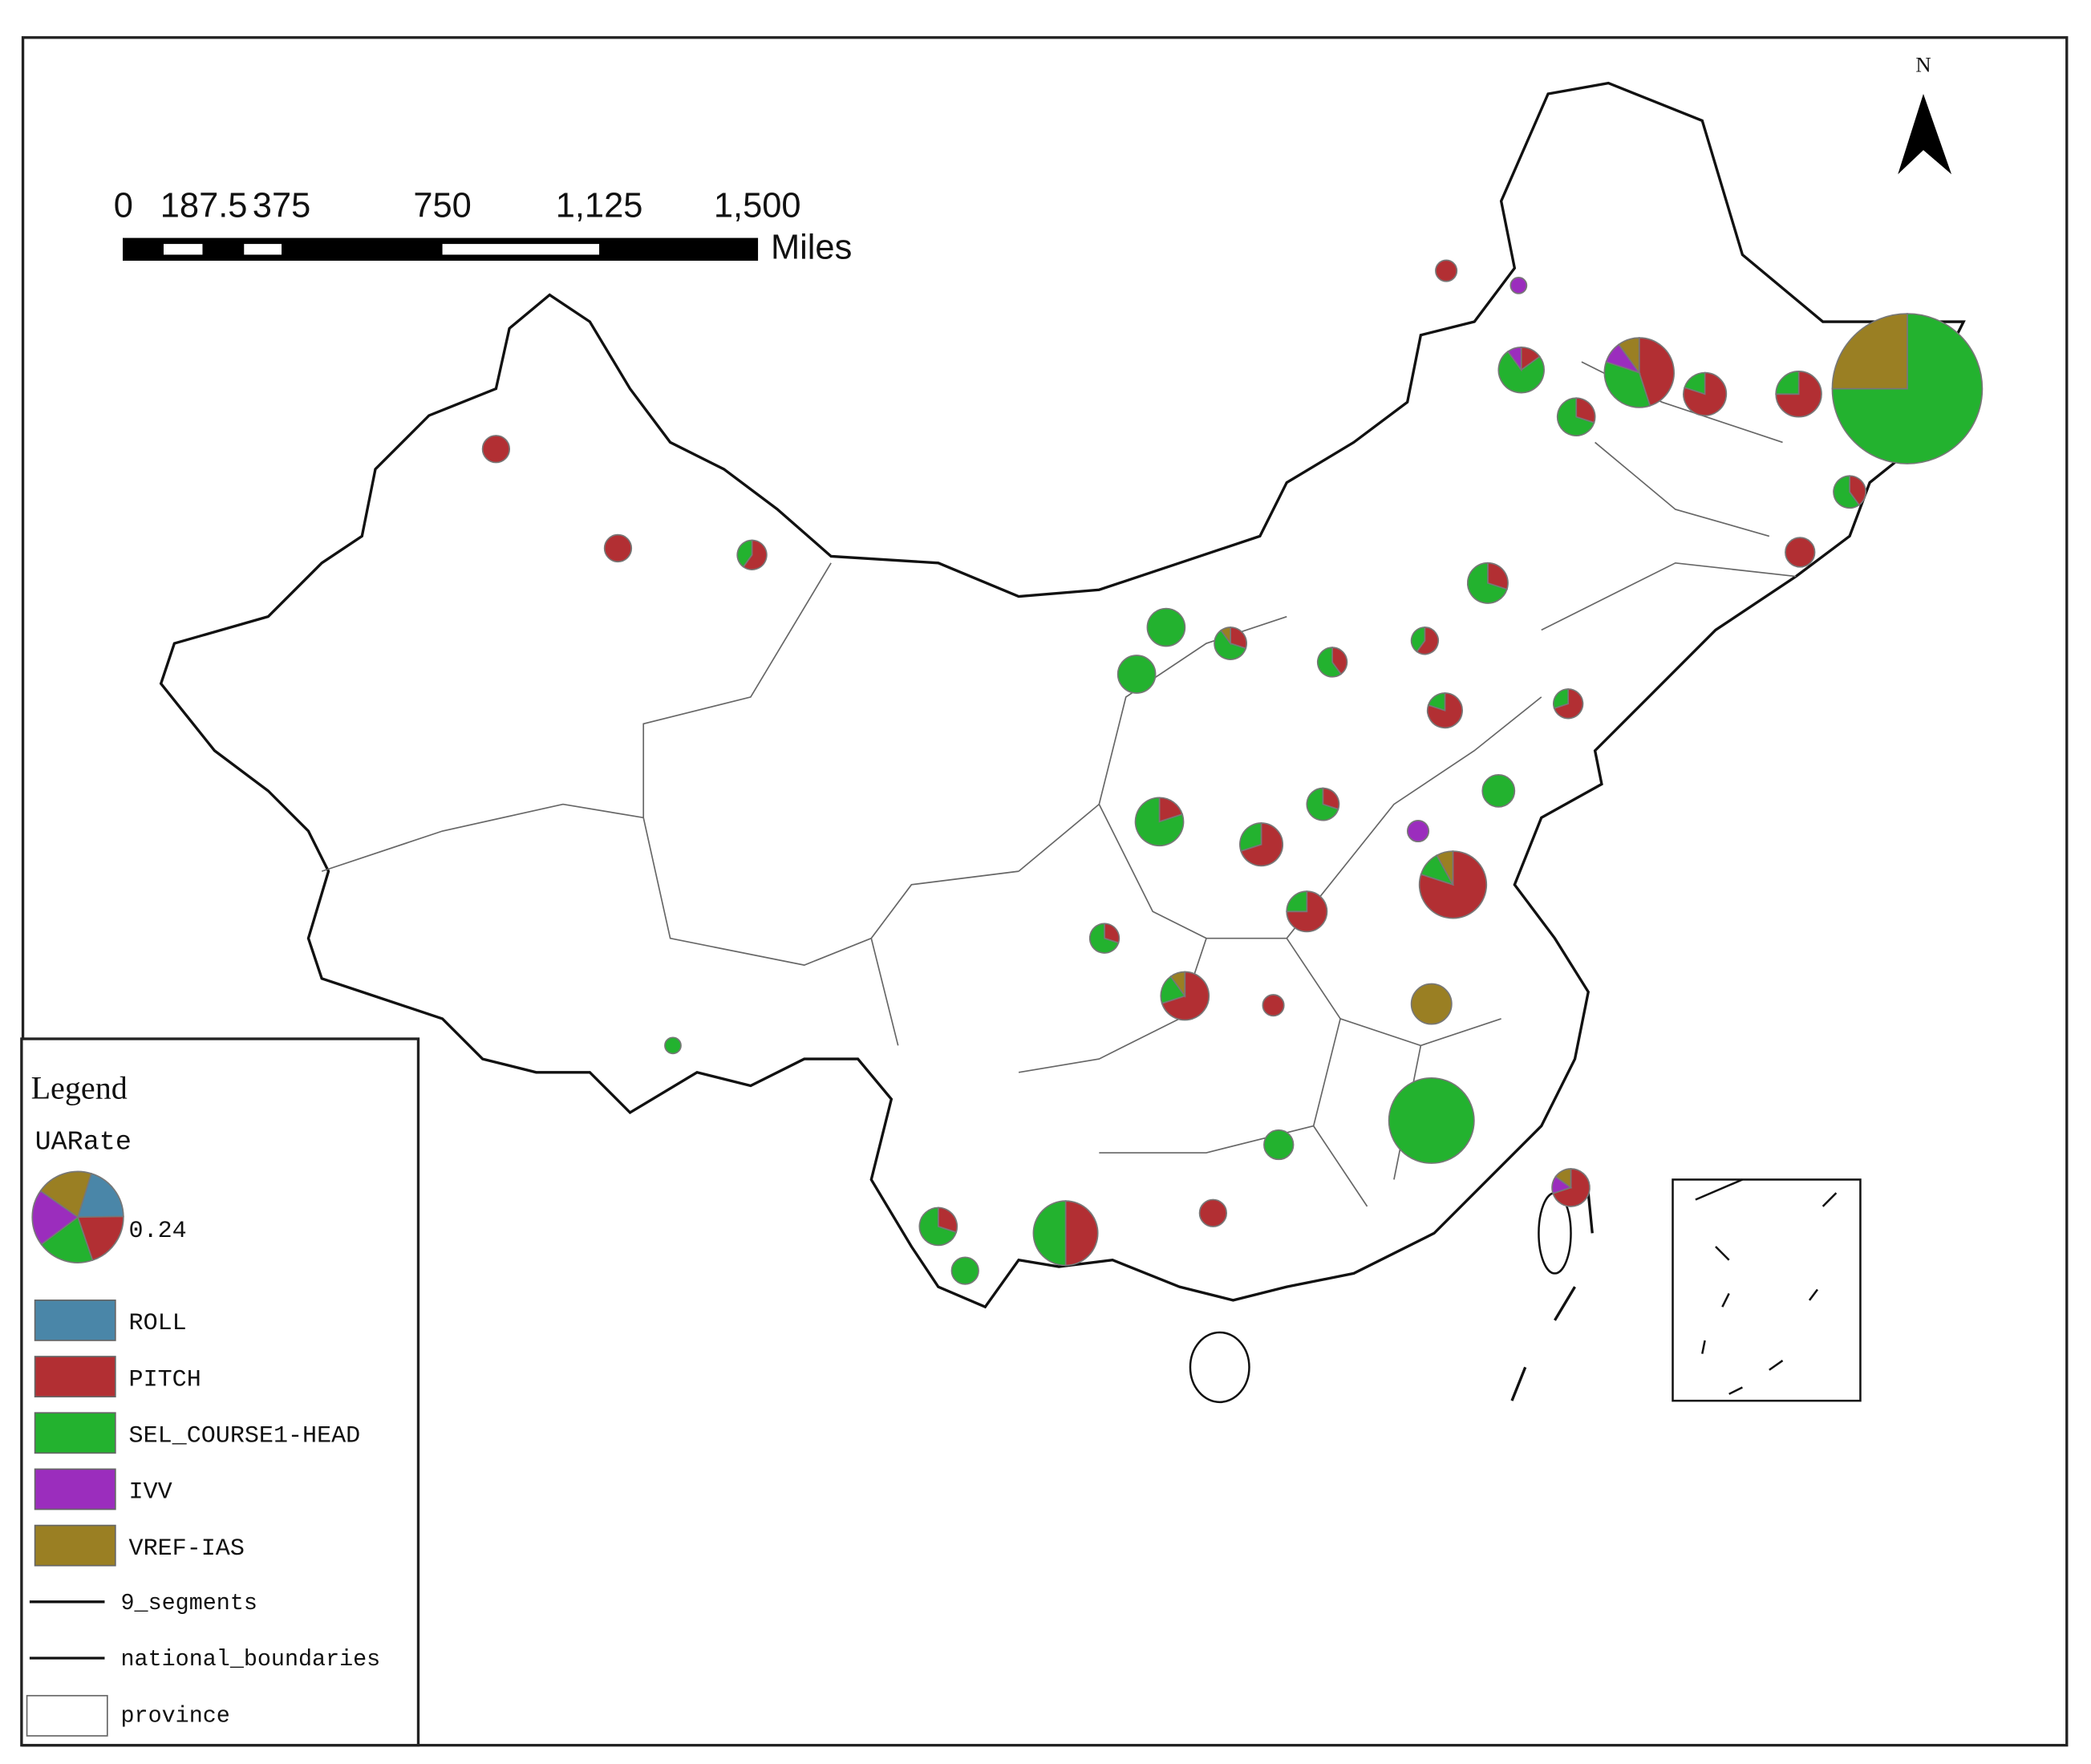  Describe the element at coordinates (1923, 65) in the screenshot. I see `north-label: N` at that location.